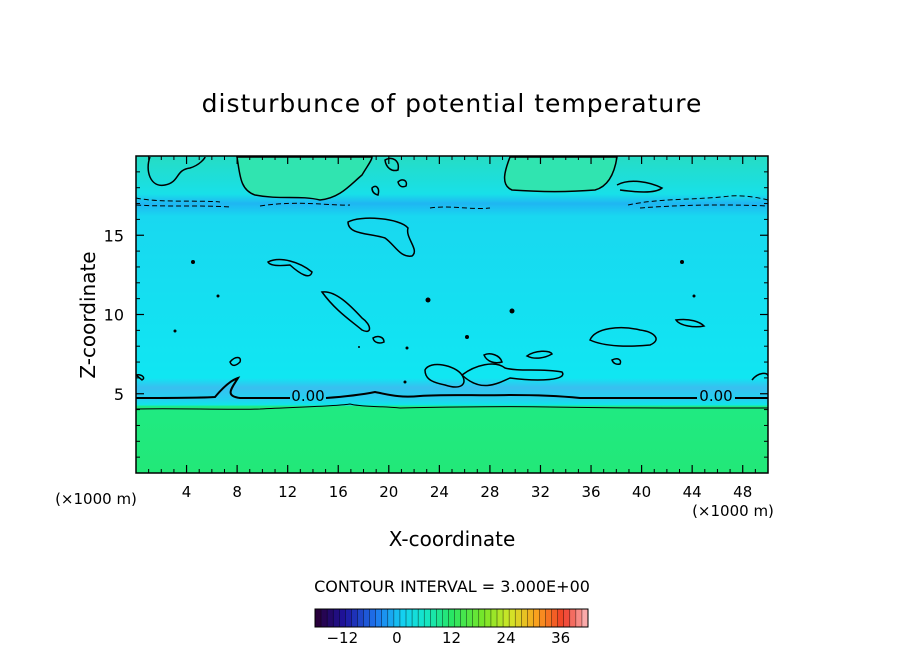 The height and width of the screenshot is (654, 904). I want to click on lower-contour, so click(452, 406).